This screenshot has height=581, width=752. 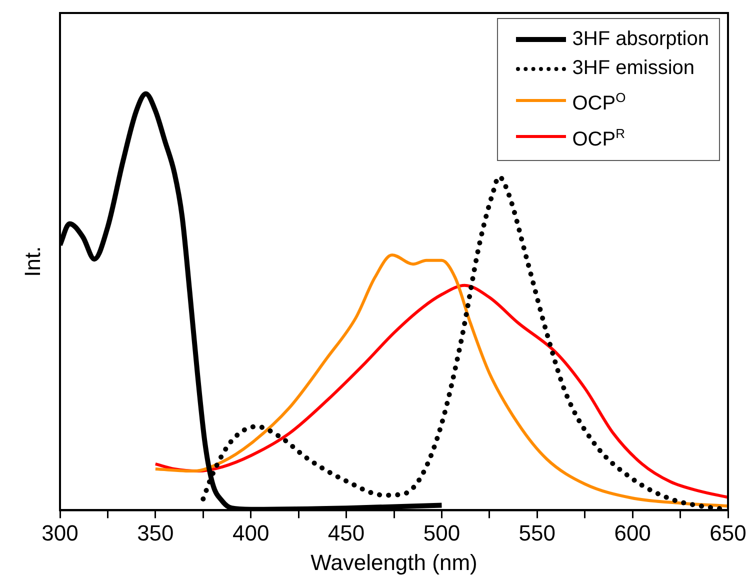 I want to click on legend-label: OCP$^{R}$, so click(x=598, y=138).